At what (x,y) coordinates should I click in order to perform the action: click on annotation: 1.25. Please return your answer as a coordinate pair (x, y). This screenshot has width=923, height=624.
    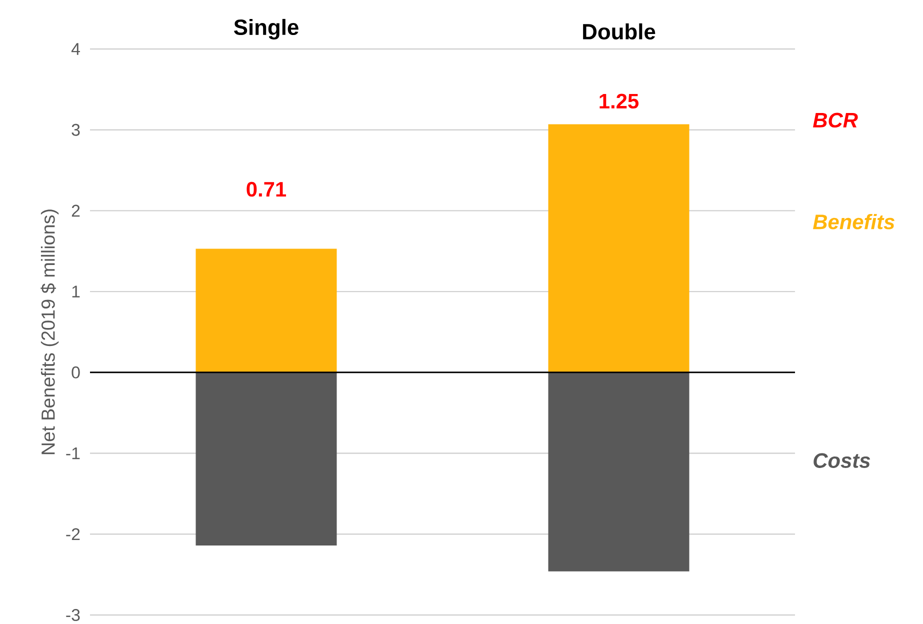
    Looking at the image, I should click on (619, 101).